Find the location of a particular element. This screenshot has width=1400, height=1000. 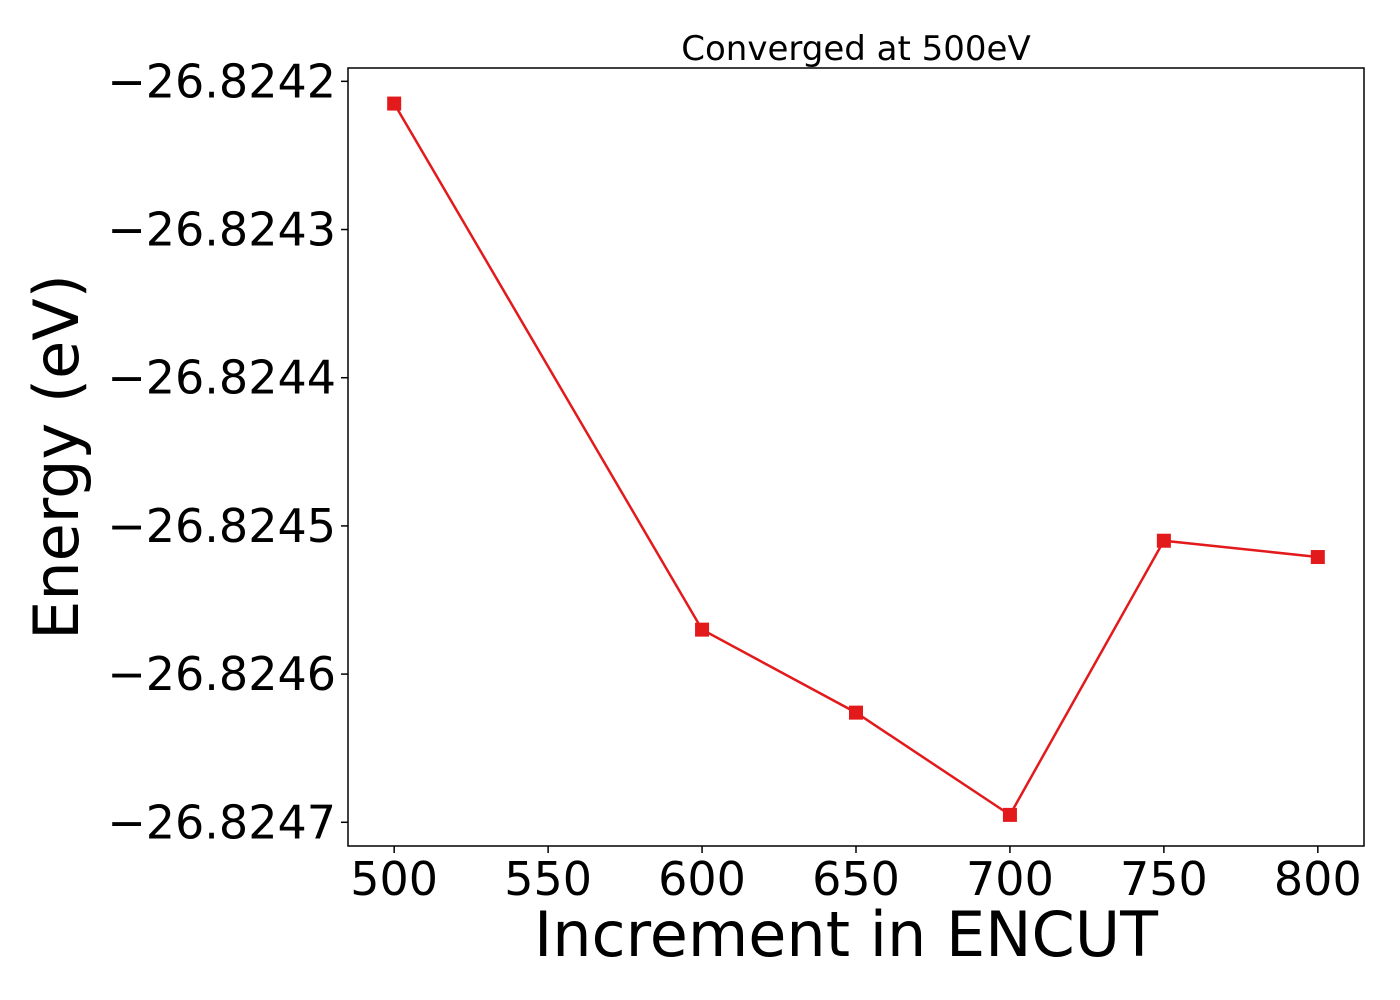

chart-title: Converged at 500eV is located at coordinates (855, 49).